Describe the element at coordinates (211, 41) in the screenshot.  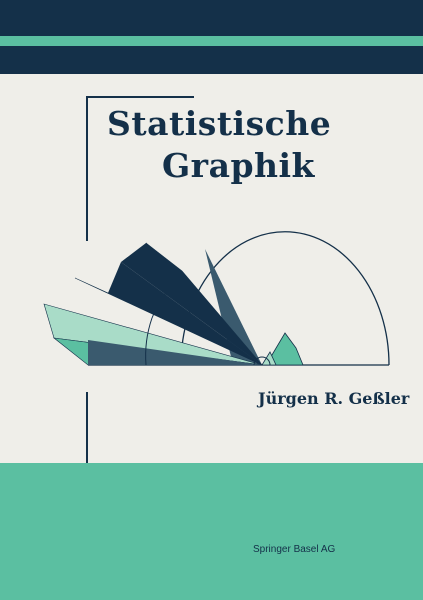
I see `top-teal-stripe` at that location.